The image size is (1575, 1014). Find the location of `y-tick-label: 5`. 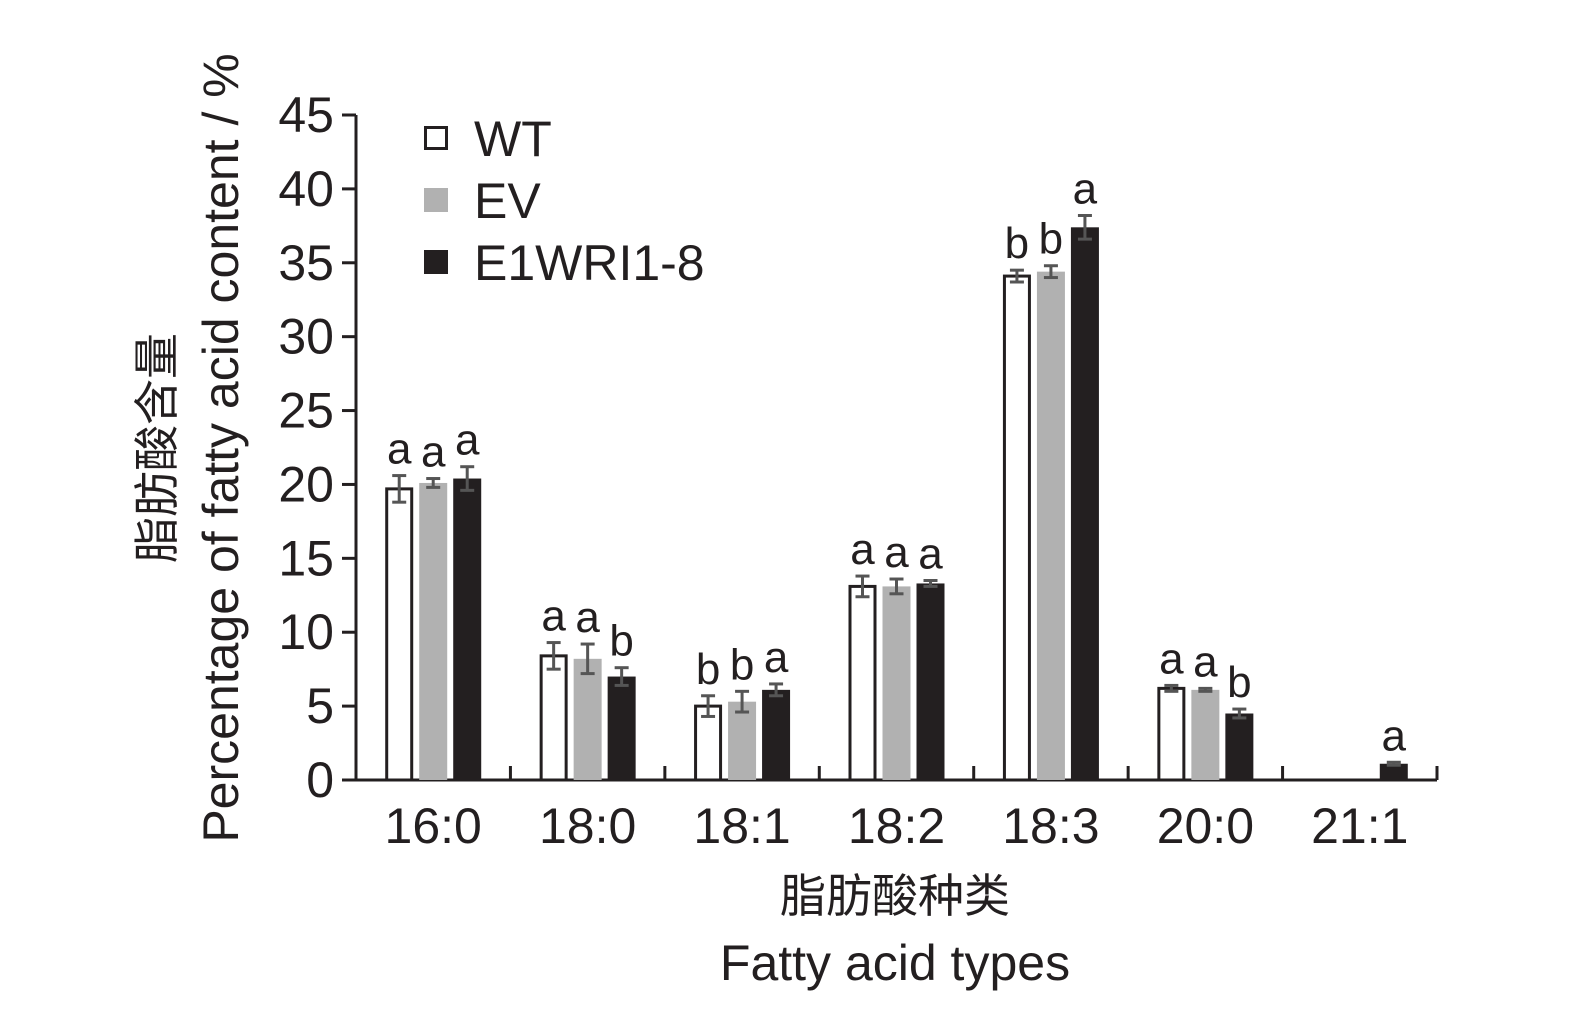

y-tick-label: 5 is located at coordinates (320, 706).